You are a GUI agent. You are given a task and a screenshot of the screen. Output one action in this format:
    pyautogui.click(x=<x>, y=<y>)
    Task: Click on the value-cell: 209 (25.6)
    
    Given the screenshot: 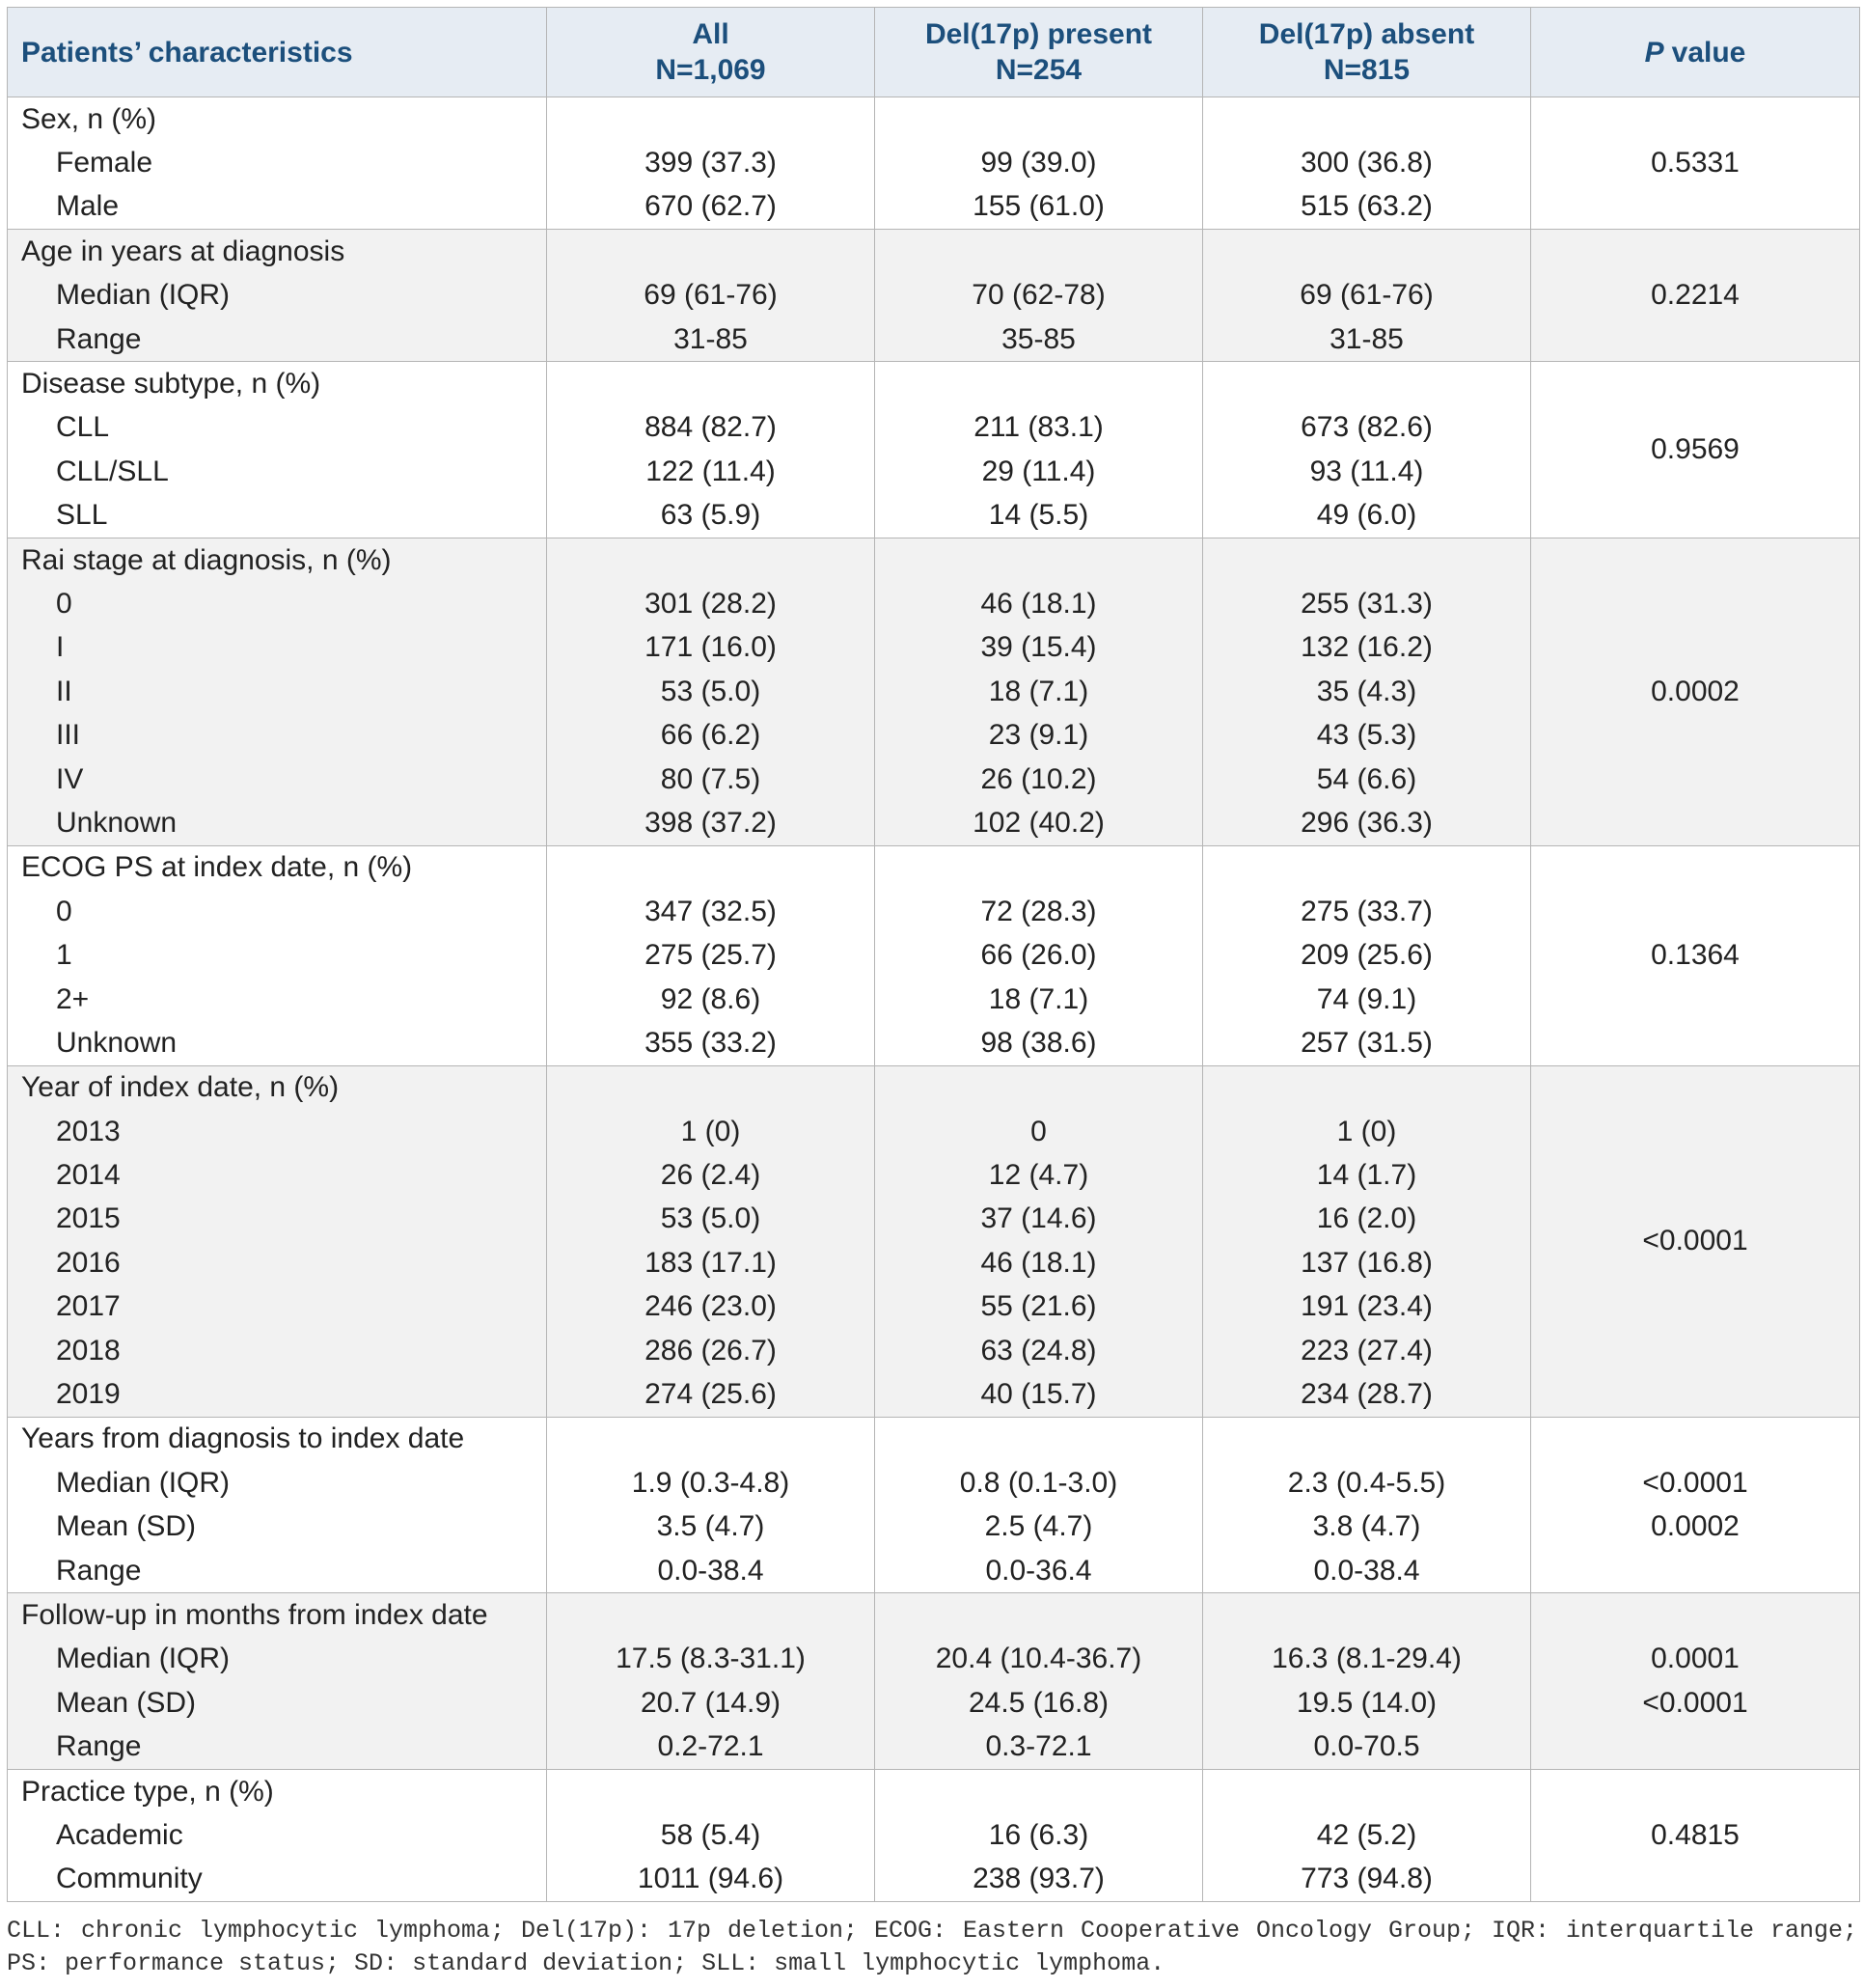 What is the action you would take?
    pyautogui.click(x=1366, y=955)
    